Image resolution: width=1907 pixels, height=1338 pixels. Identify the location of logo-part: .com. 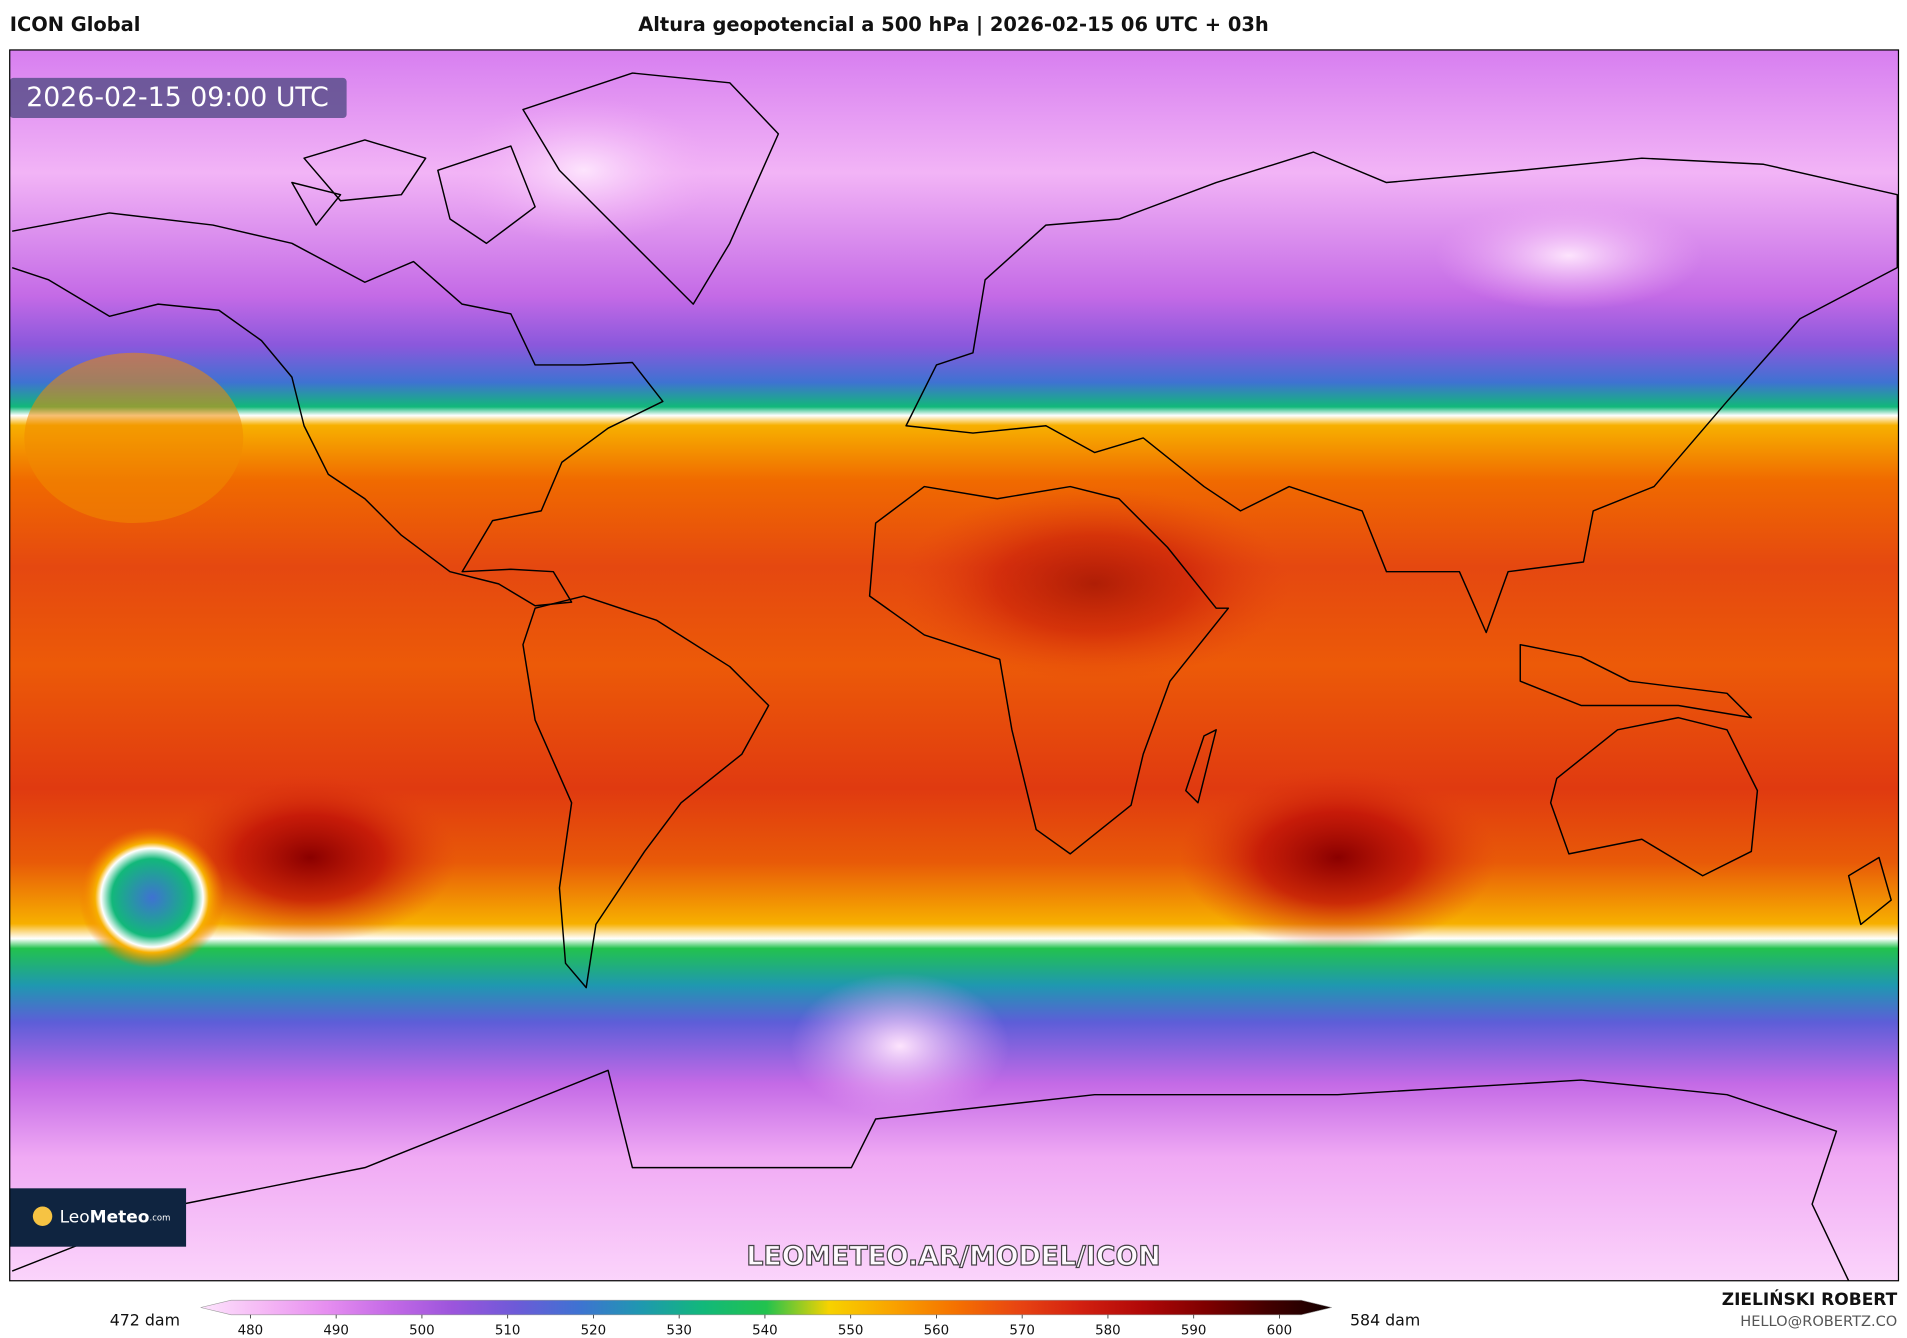
(160, 1218).